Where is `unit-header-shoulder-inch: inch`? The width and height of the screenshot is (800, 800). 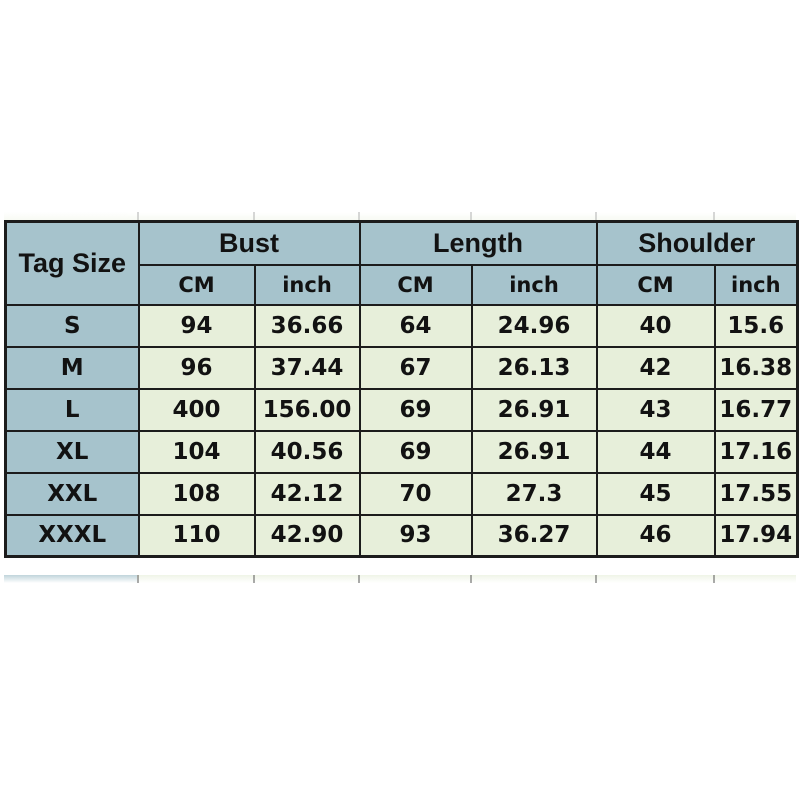 unit-header-shoulder-inch: inch is located at coordinates (756, 284).